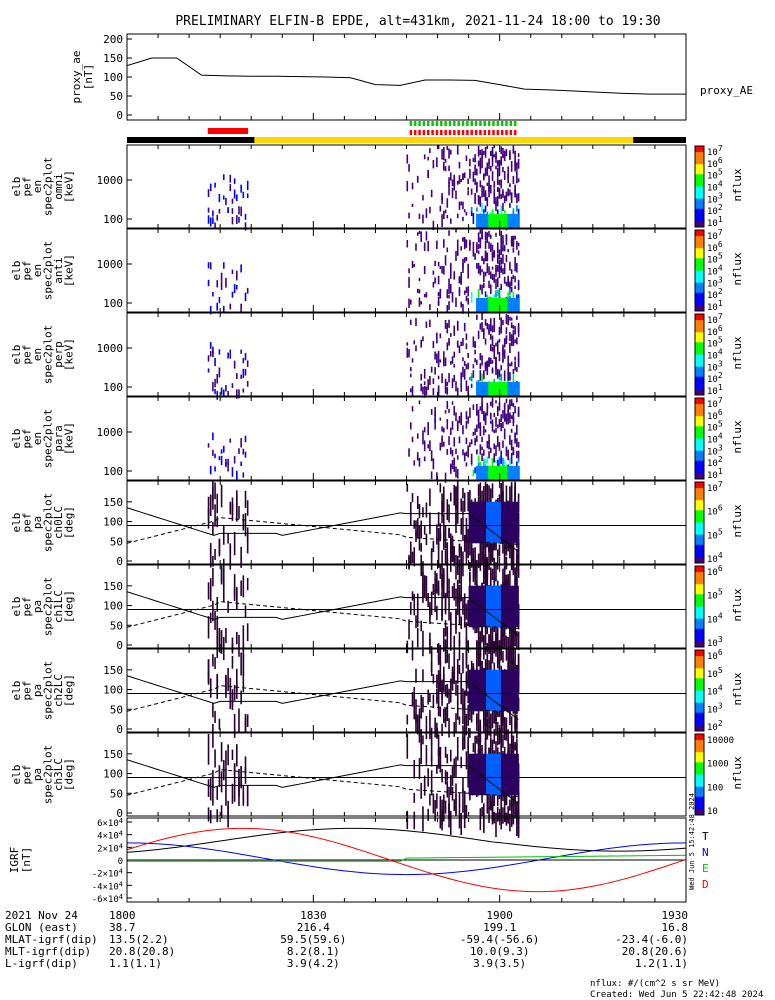 This screenshot has width=775, height=1000. What do you see at coordinates (122, 915) in the screenshot?
I see `footer-row-value: 1800` at bounding box center [122, 915].